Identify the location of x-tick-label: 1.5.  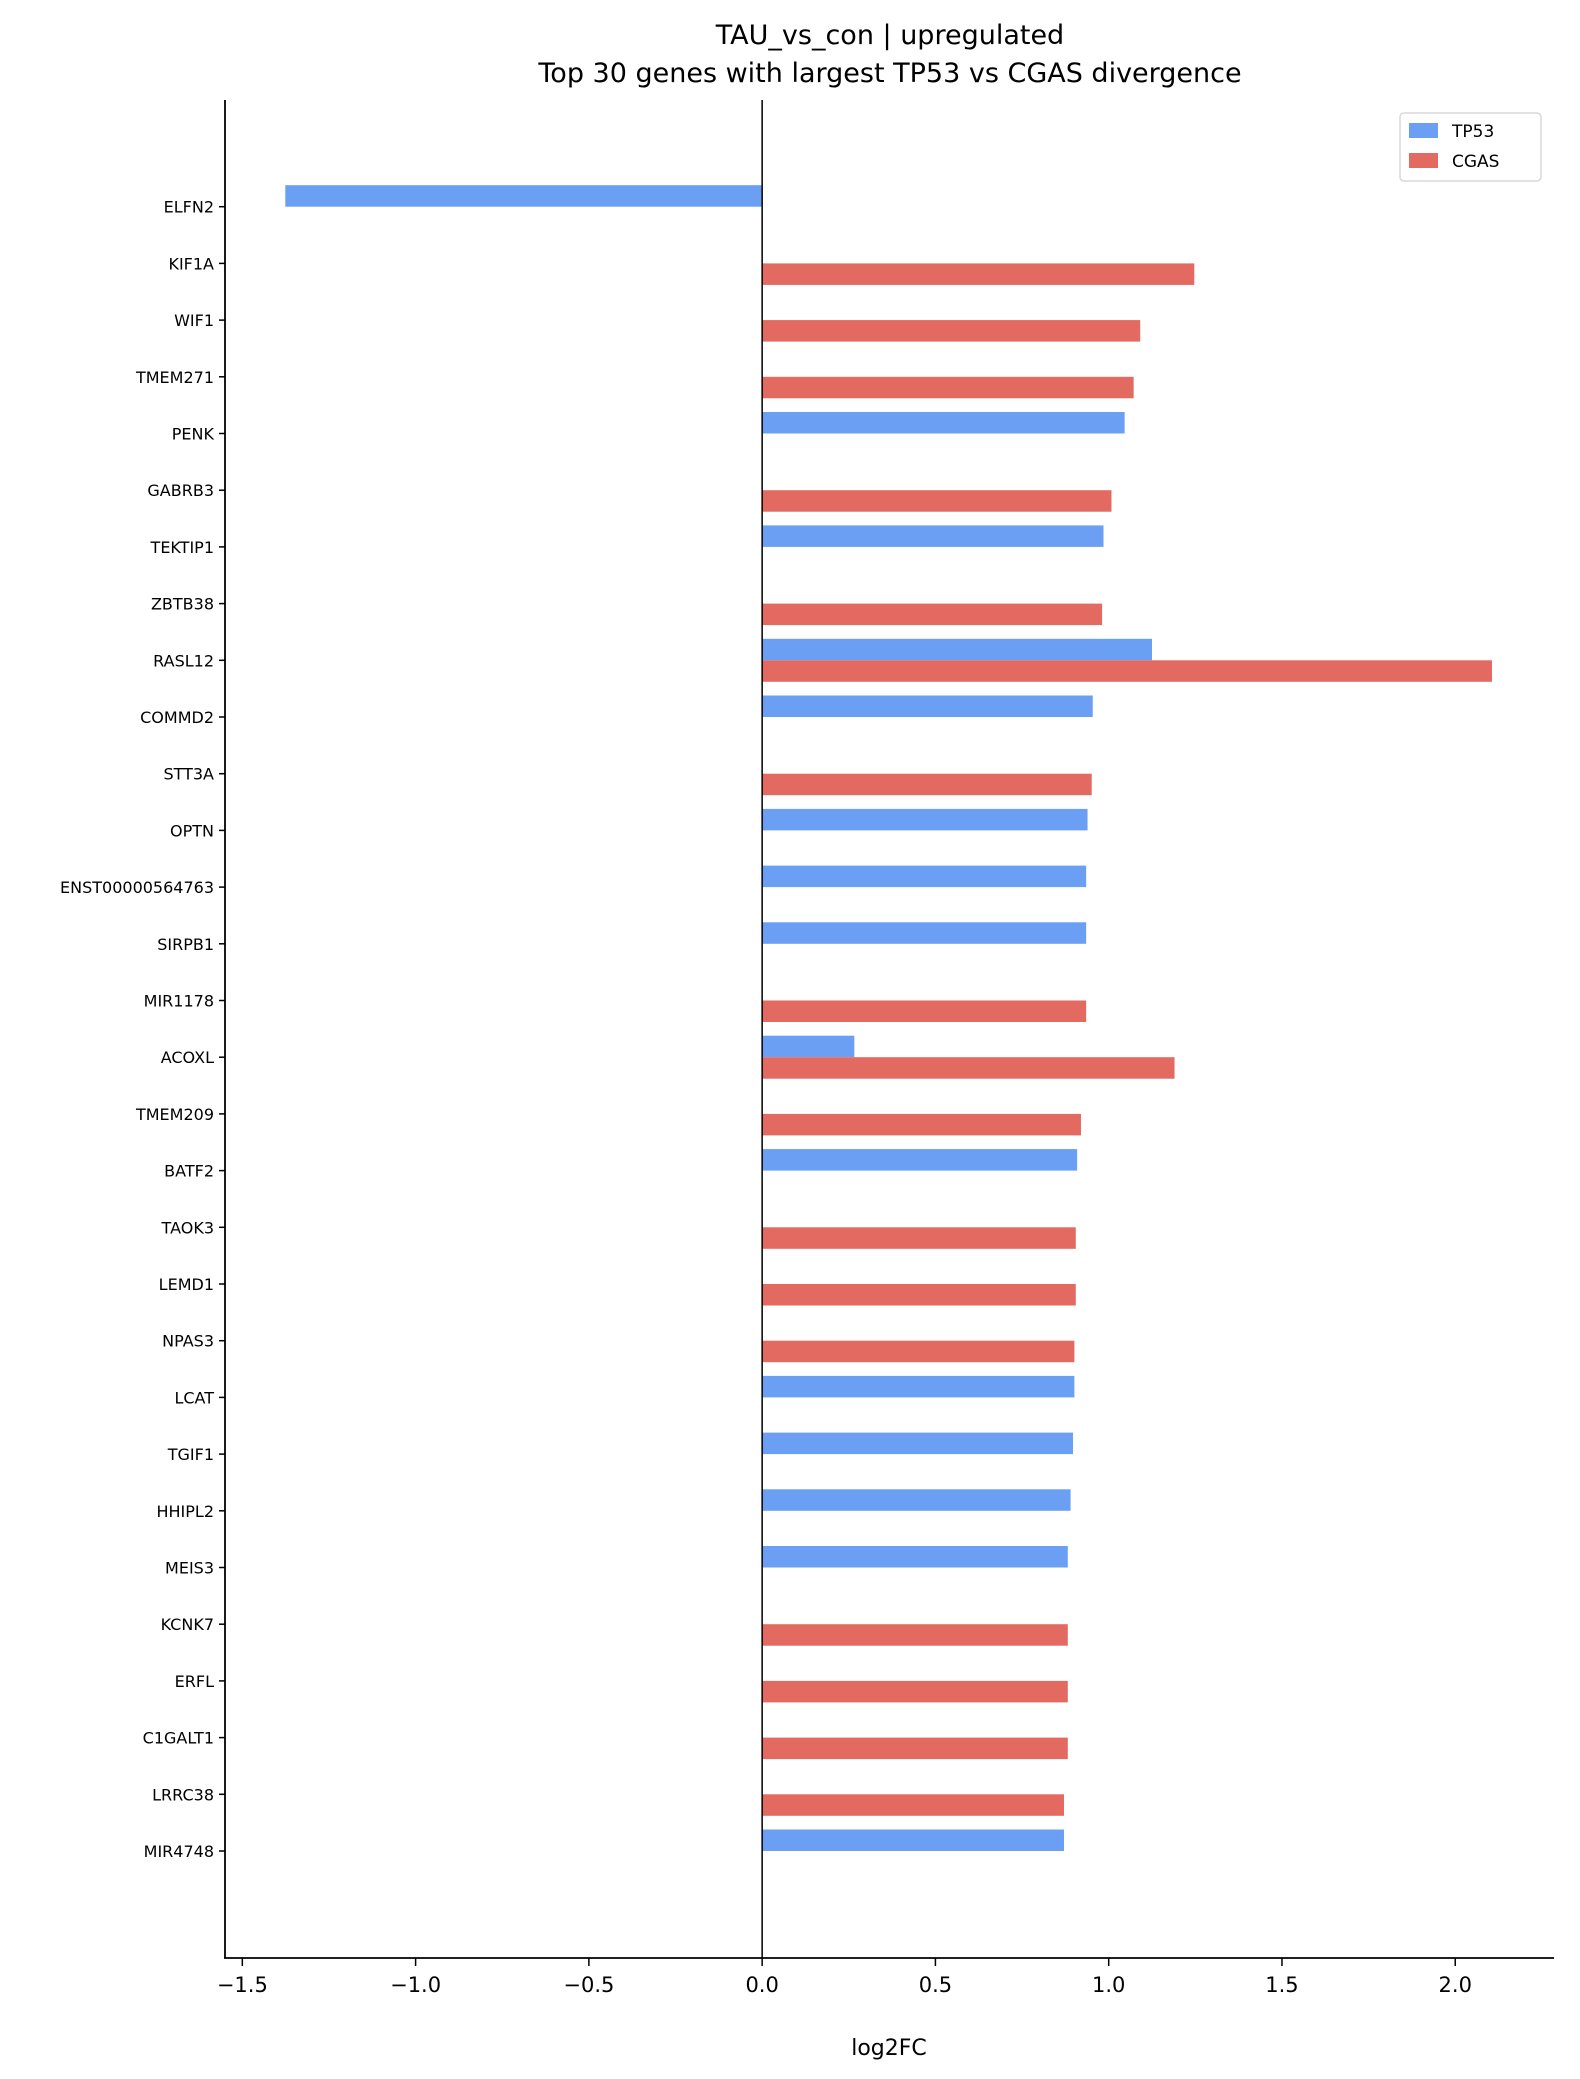
(1281, 1985).